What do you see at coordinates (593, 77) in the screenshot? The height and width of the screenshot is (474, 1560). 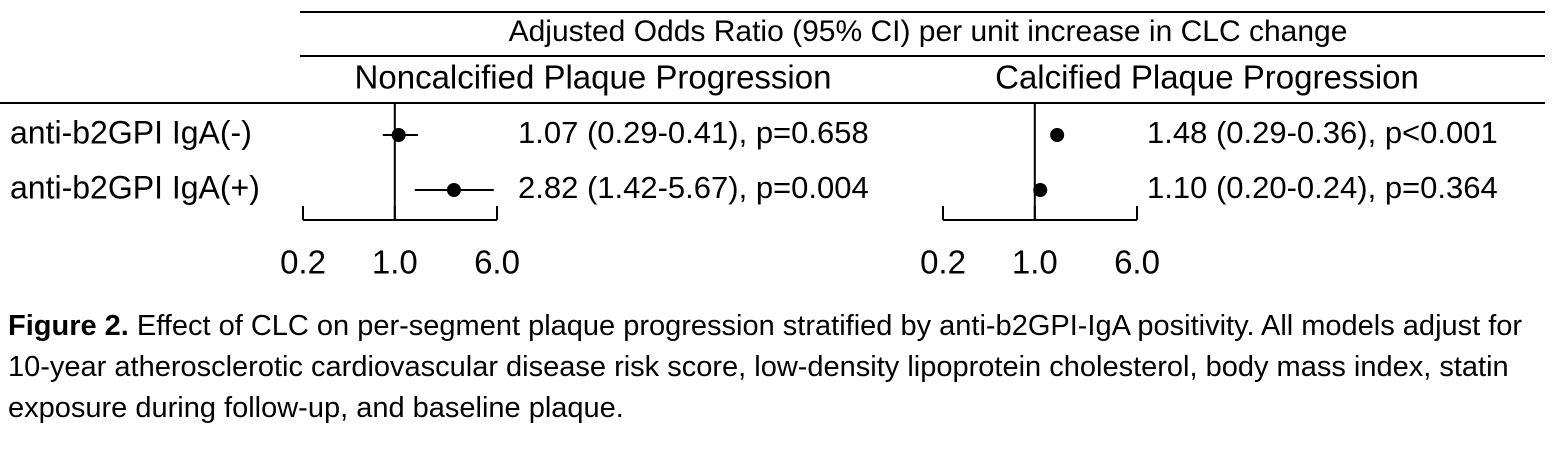 I see `panel-title: Noncalcified Plaque Progression` at bounding box center [593, 77].